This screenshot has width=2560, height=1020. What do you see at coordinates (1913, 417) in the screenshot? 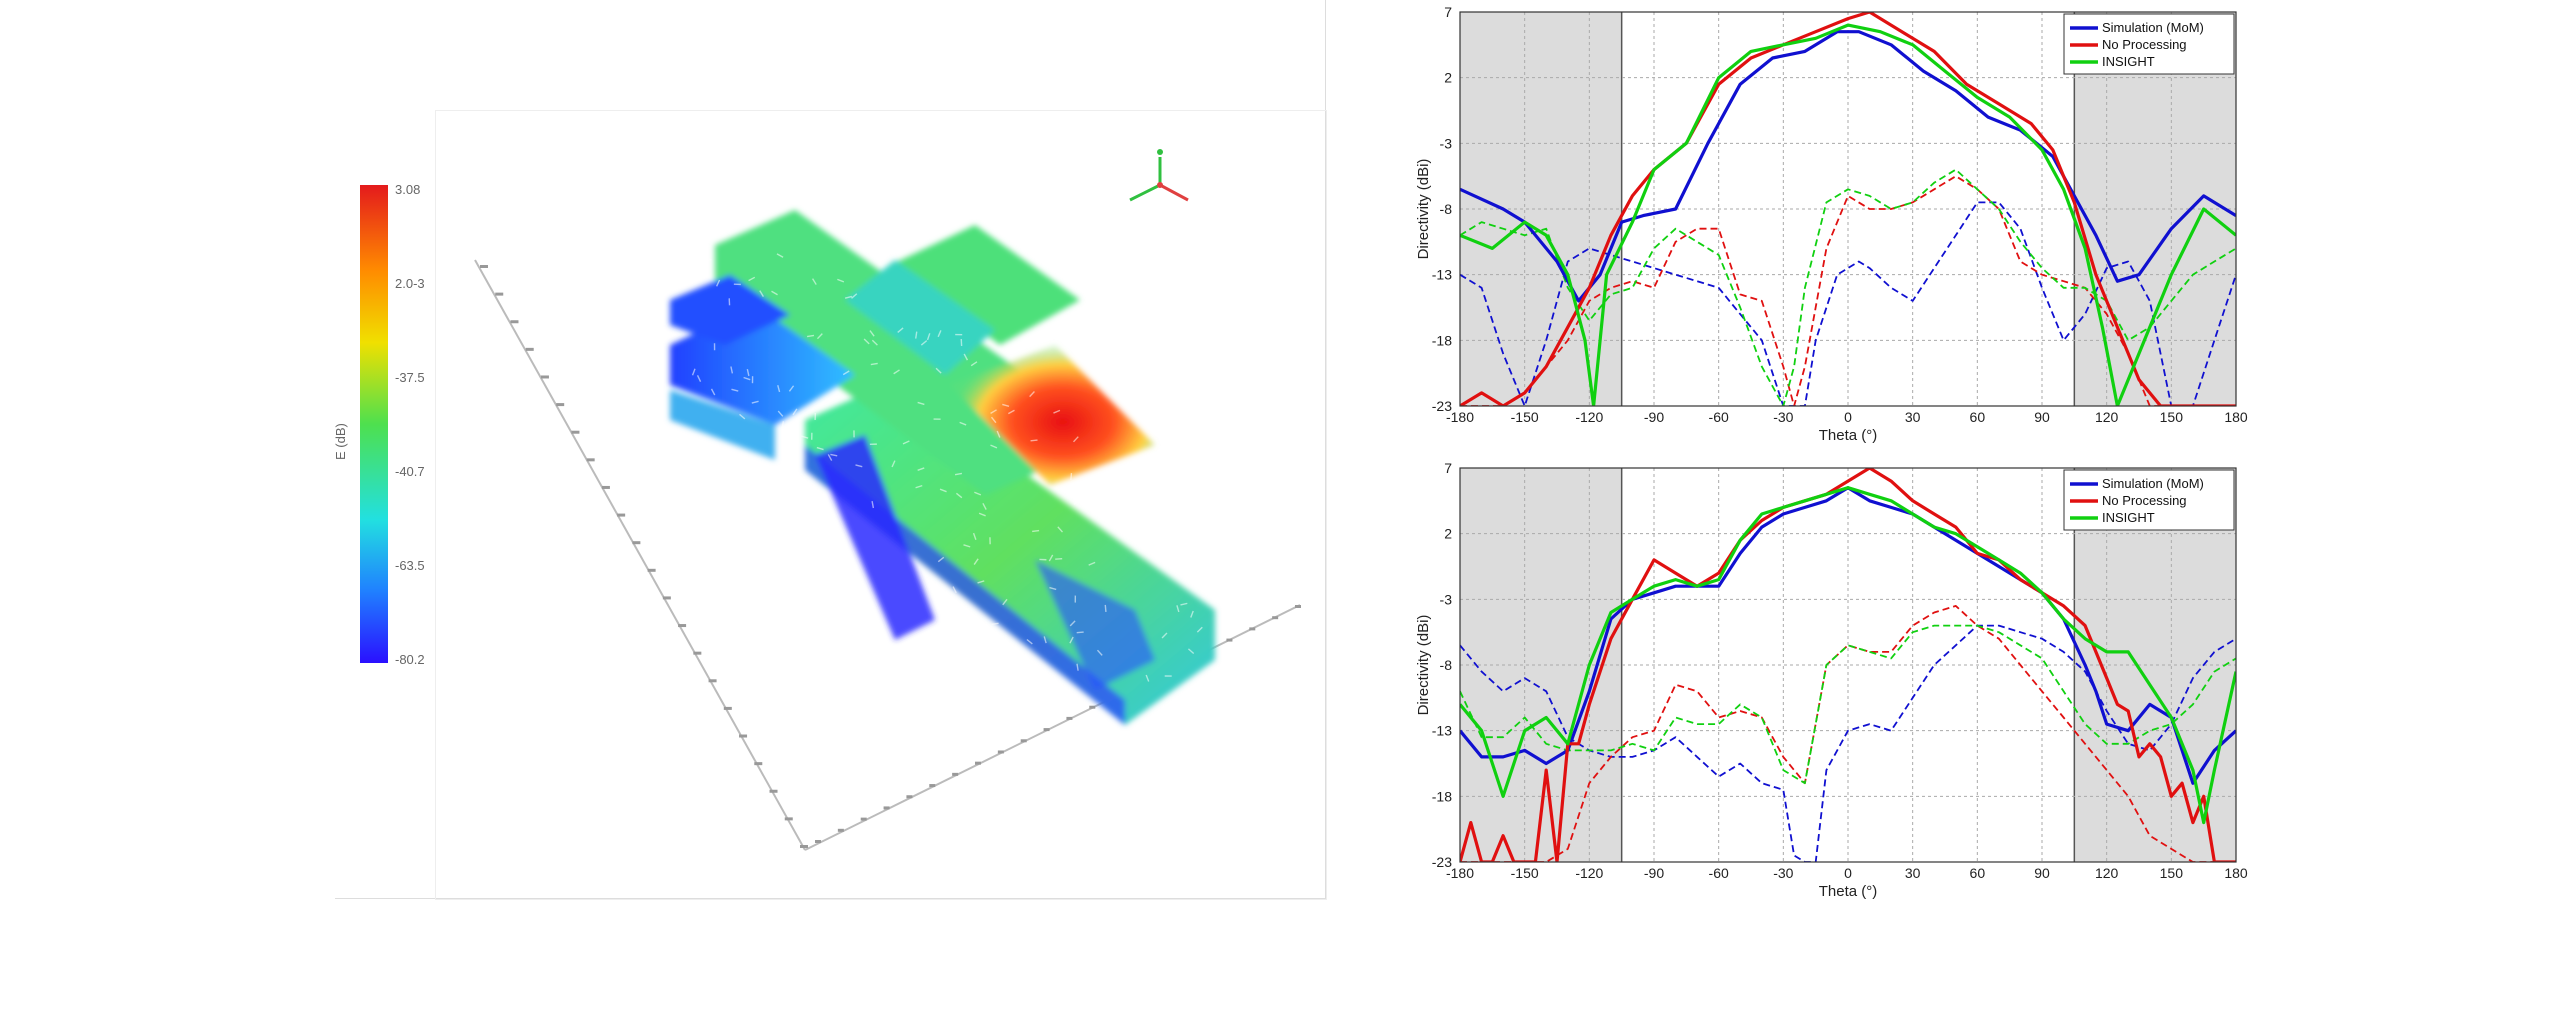
I see `x-tick-label: 30` at bounding box center [1913, 417].